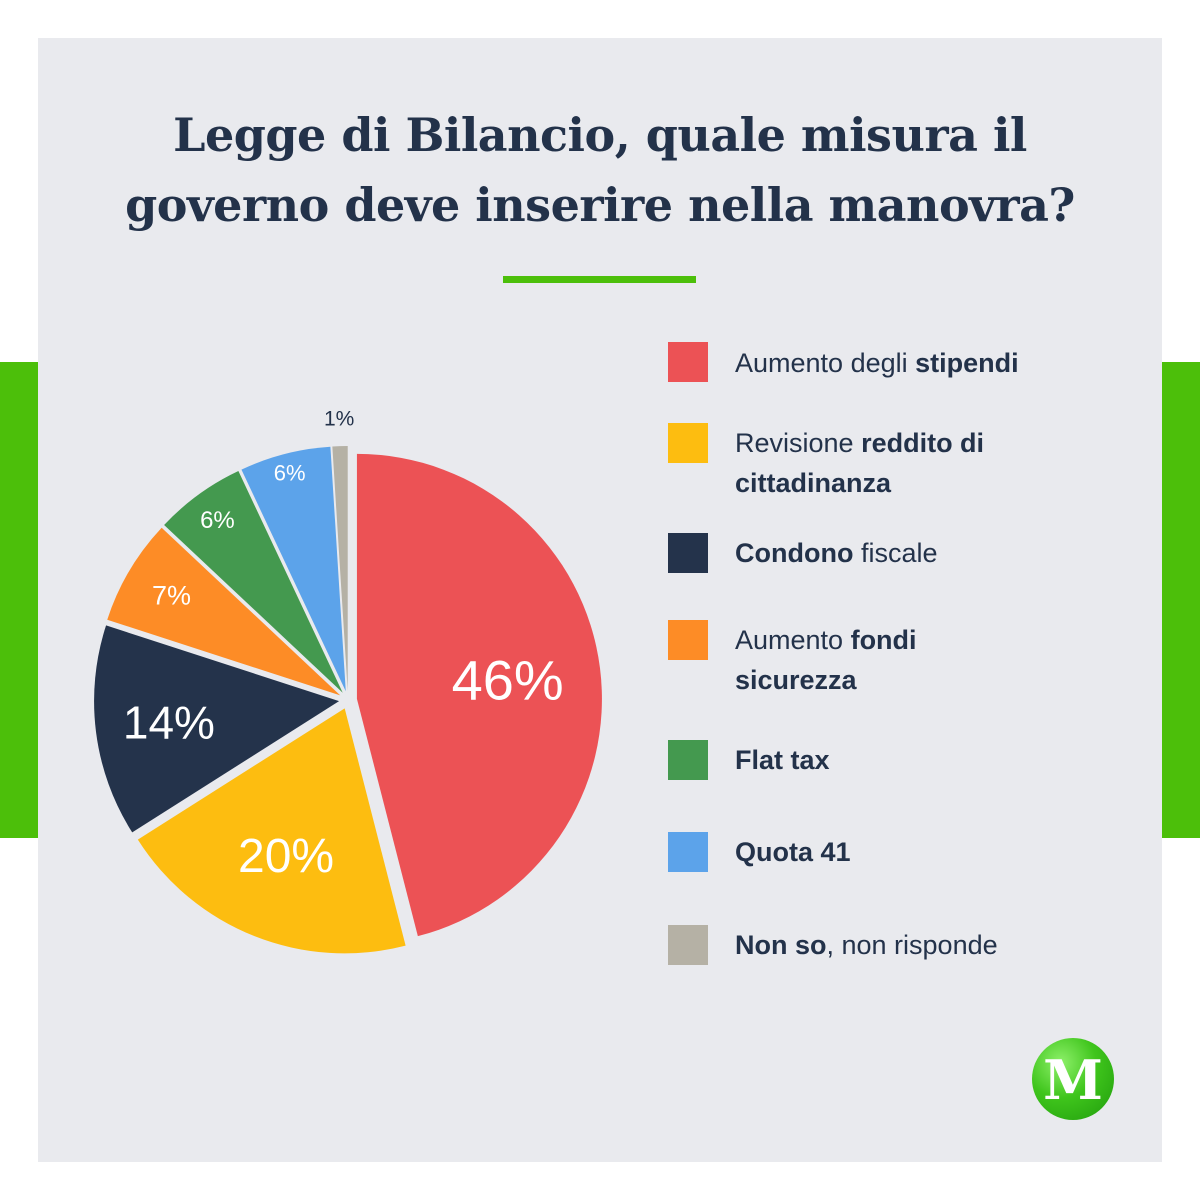  Describe the element at coordinates (20, 600) in the screenshot. I see `left-accent-bar` at that location.